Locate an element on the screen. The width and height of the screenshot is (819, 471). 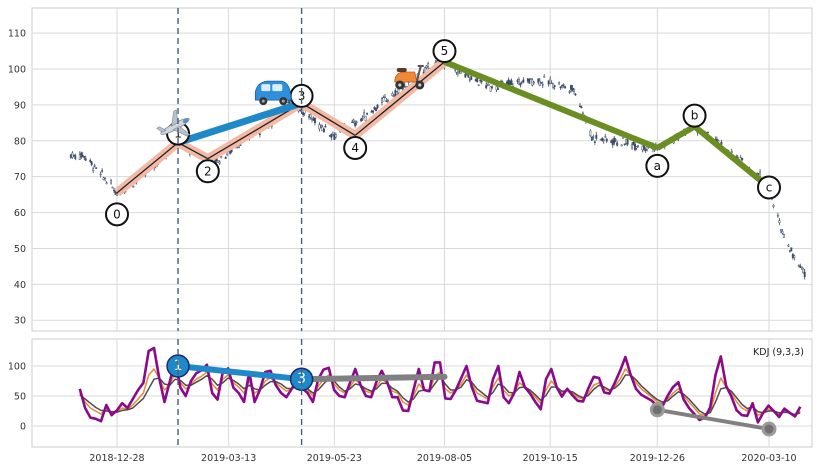
price-y-tick-label: 110 is located at coordinates (17, 34).